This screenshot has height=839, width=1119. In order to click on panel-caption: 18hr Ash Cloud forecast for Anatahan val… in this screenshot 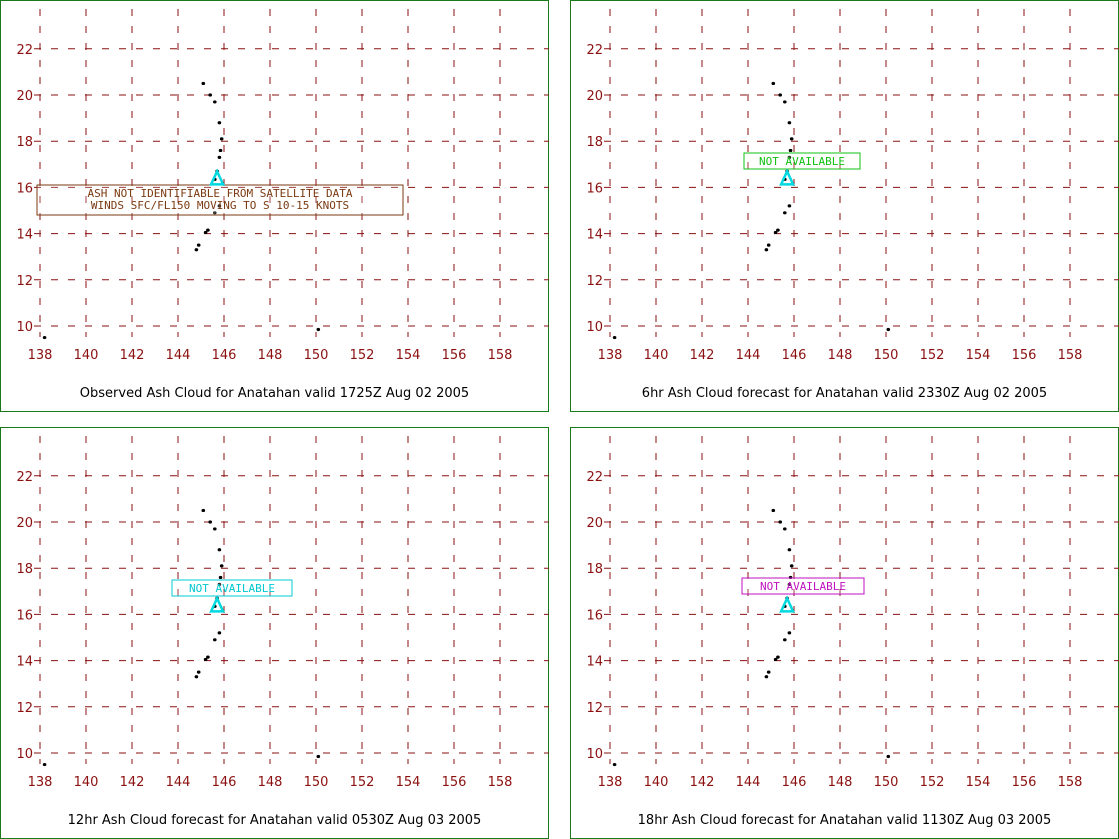, I will do `click(844, 820)`.